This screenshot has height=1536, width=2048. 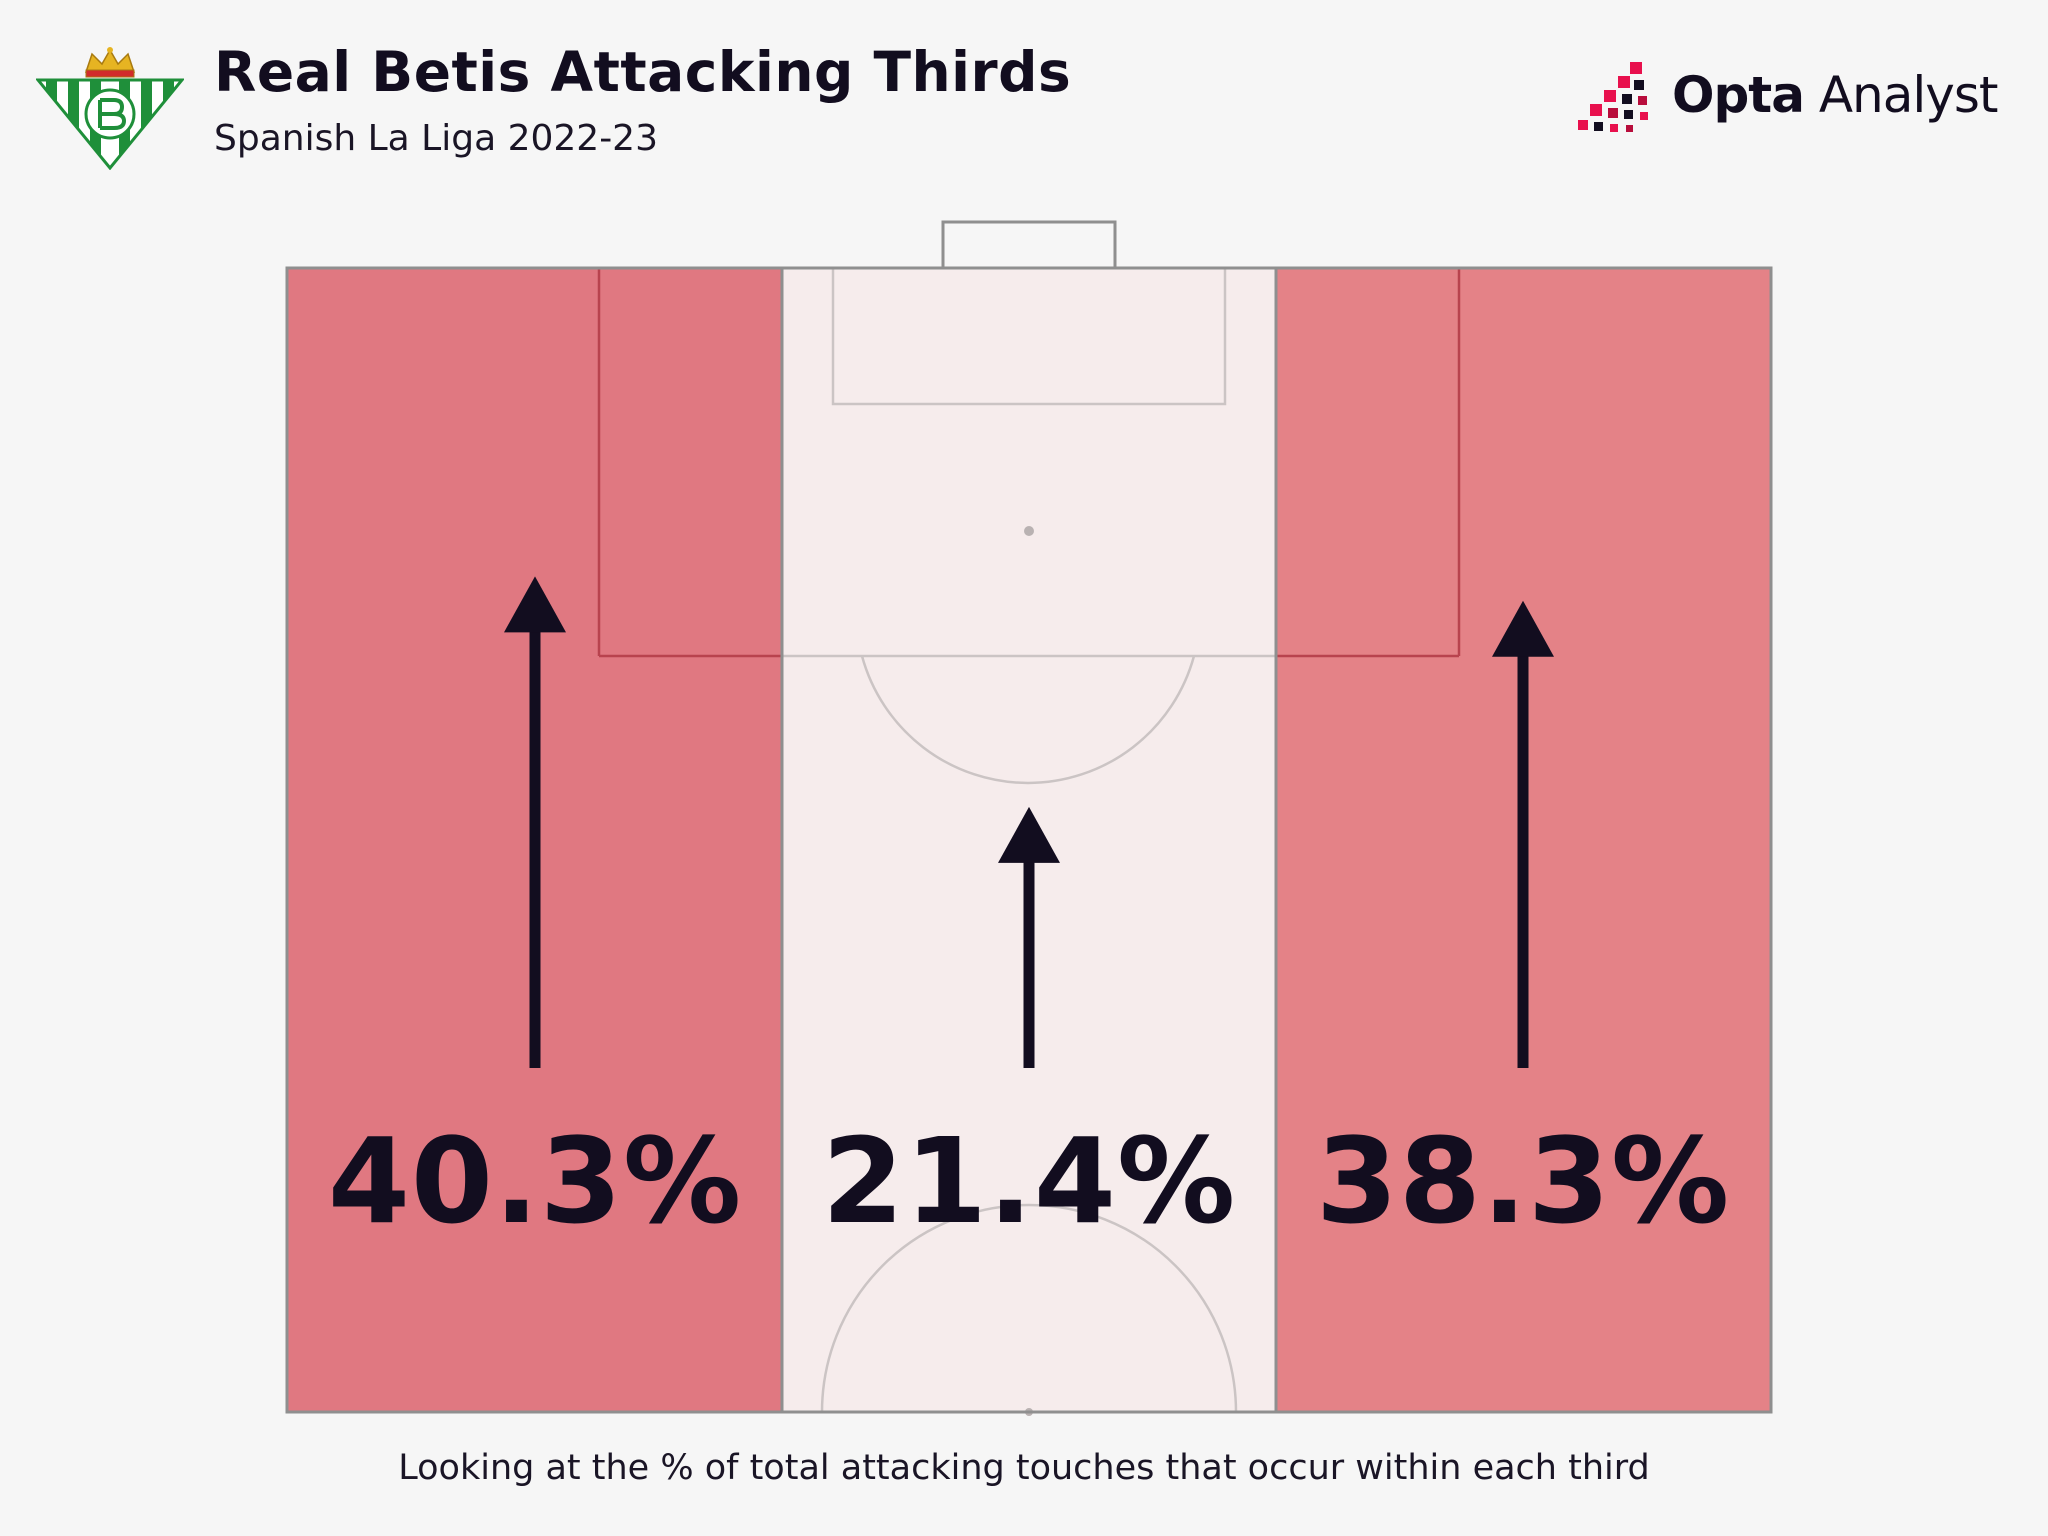 What do you see at coordinates (1738, 95) in the screenshot?
I see `brand-name-bold: Opta` at bounding box center [1738, 95].